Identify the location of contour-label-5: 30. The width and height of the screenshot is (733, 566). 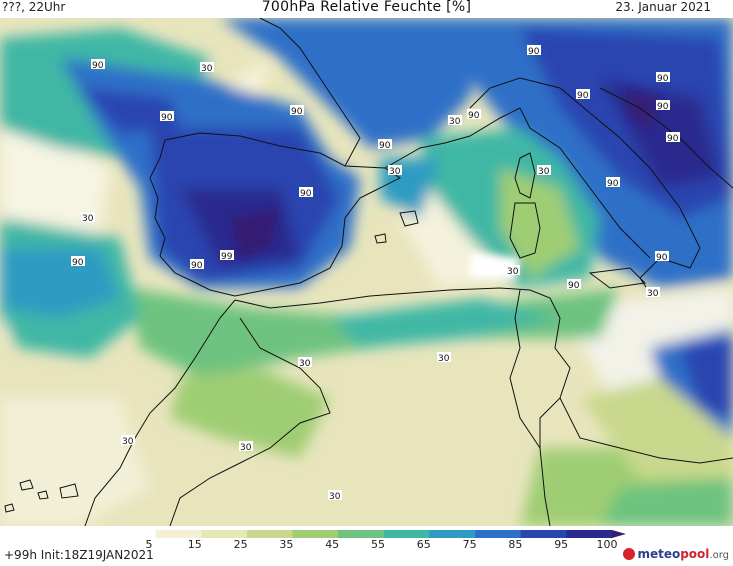
(455, 122).